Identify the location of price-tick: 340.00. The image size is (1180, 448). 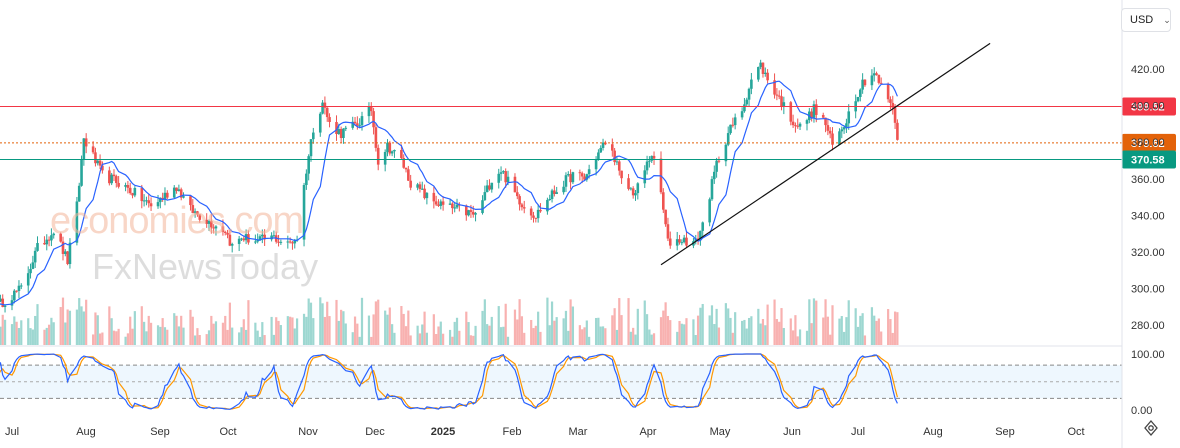
(1148, 216).